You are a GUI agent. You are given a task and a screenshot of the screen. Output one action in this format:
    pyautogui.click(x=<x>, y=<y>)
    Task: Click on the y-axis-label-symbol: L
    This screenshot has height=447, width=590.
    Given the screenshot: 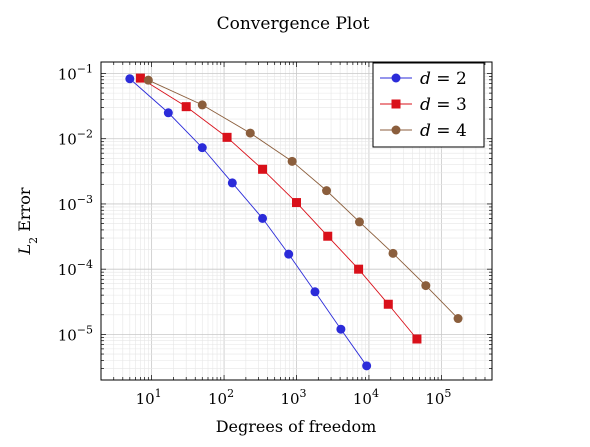 What is the action you would take?
    pyautogui.click(x=24, y=250)
    